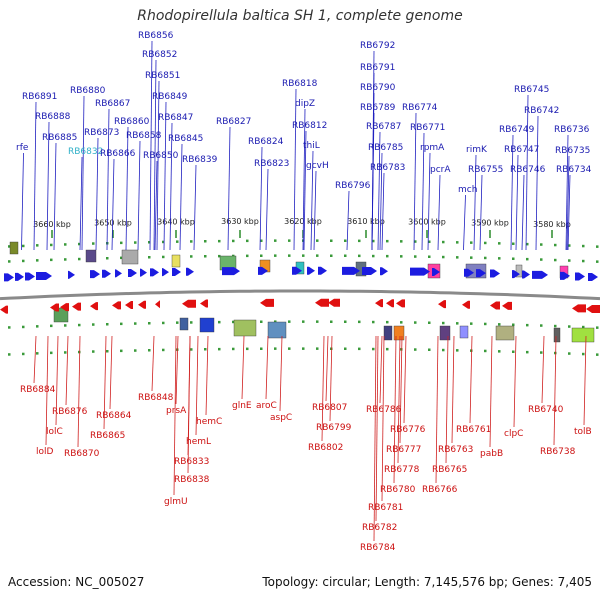 Image resolution: width=600 pixels, height=604 pixels. Describe the element at coordinates (107, 436) in the screenshot. I see `gene-label-reverse: RB6865` at that location.